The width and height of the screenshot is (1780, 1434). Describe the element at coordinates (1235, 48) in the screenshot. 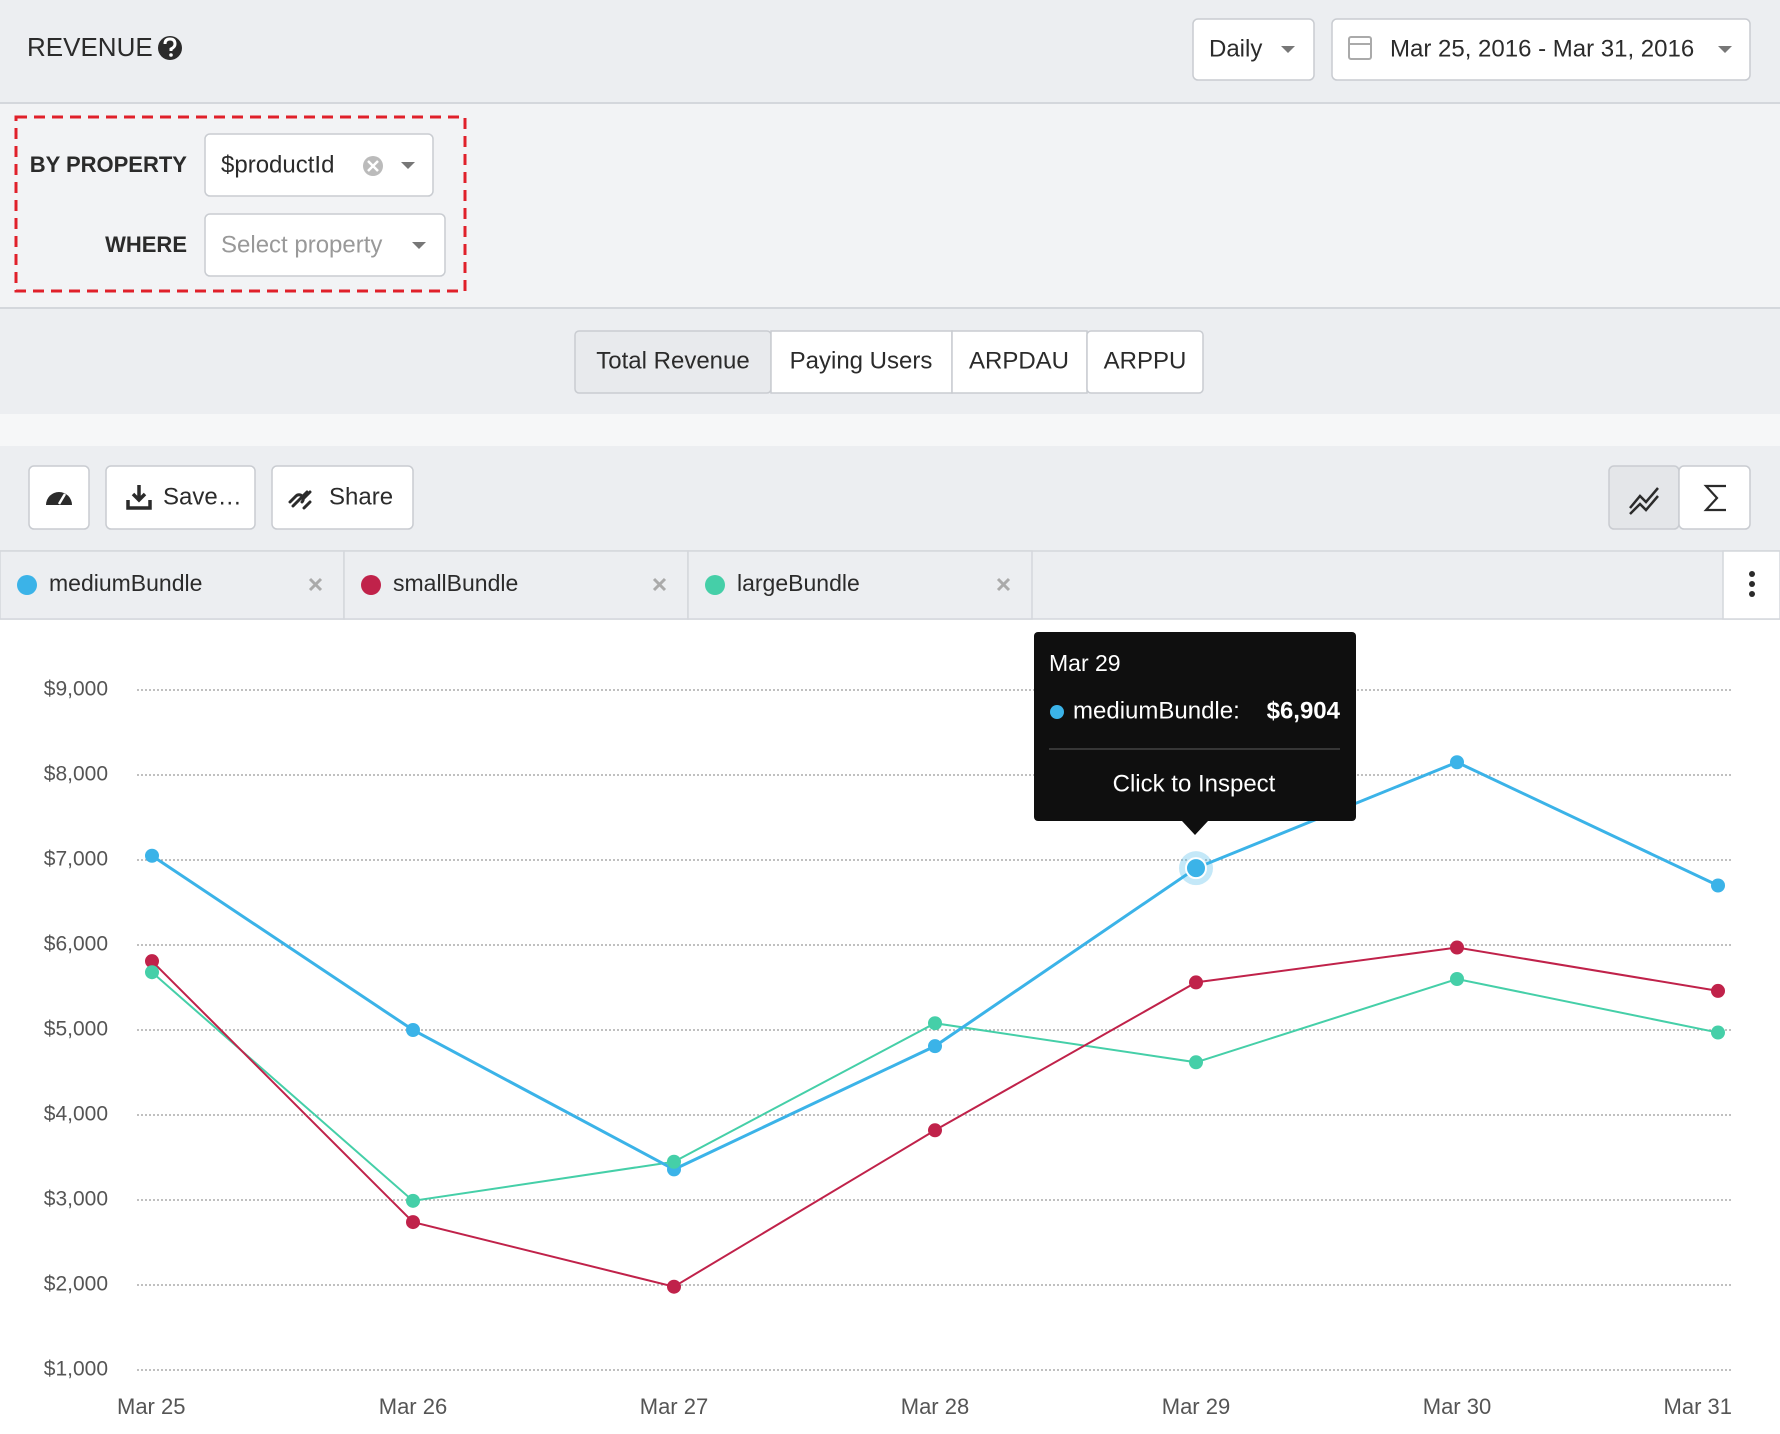

I see `interval-value: Daily` at that location.